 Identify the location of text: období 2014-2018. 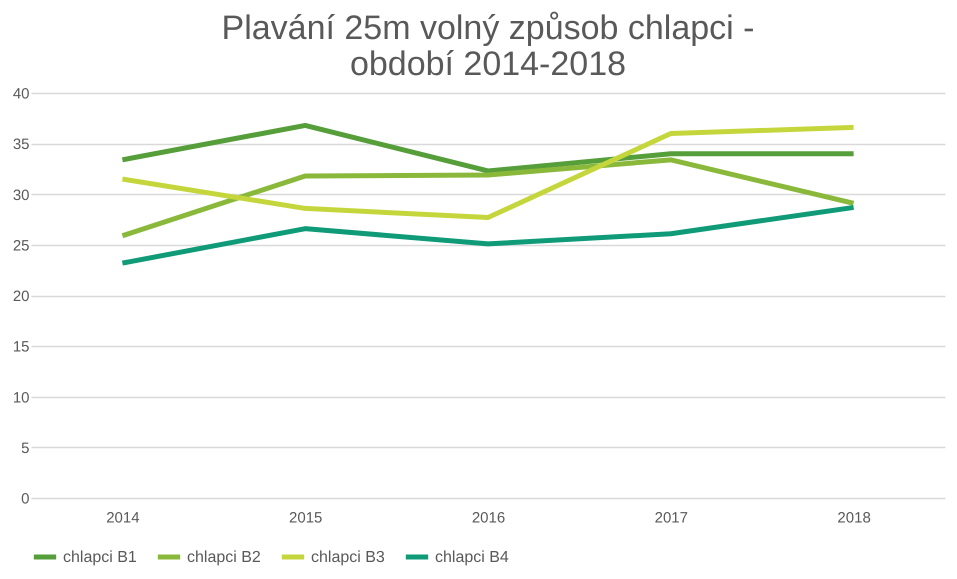
(488, 64).